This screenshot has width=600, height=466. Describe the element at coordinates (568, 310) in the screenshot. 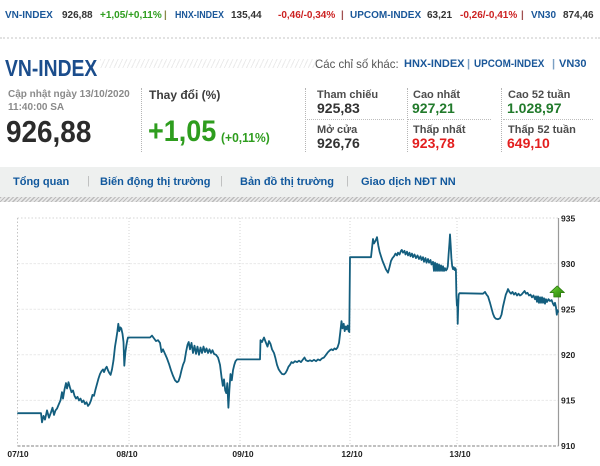

I see `svg-text: 925` at that location.